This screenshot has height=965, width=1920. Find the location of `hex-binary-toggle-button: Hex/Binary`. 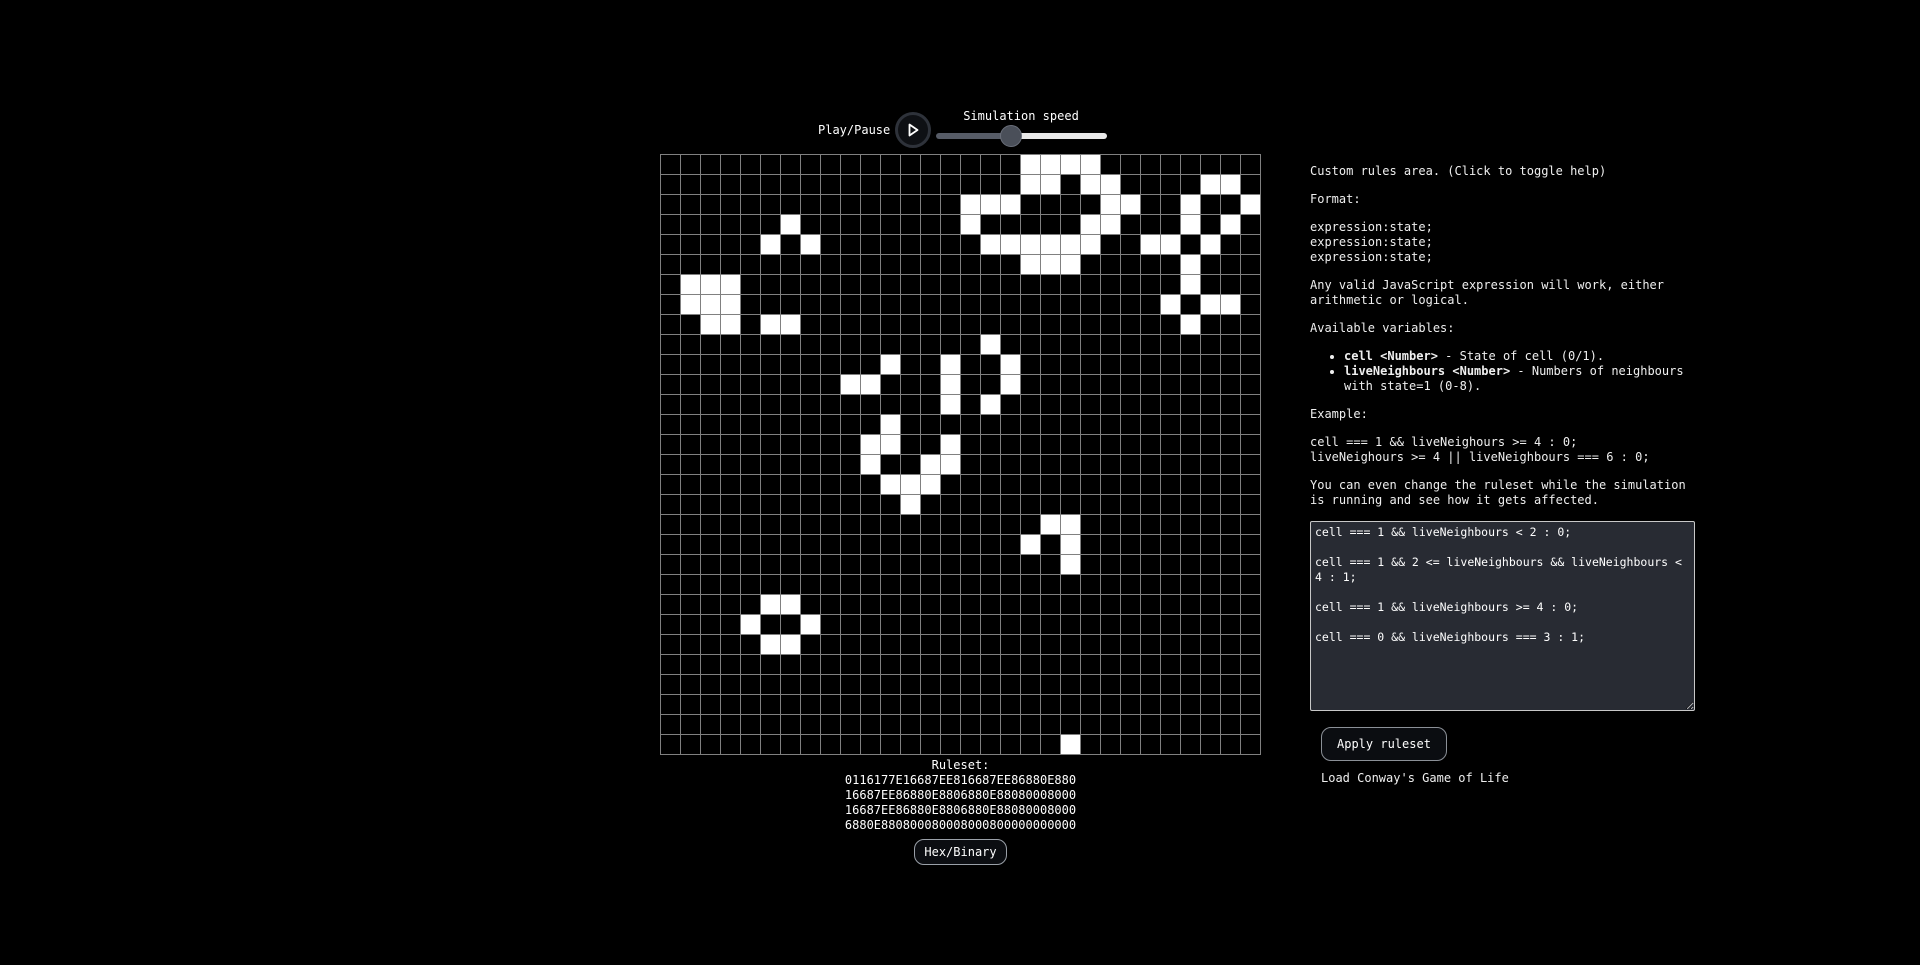

hex-binary-toggle-button: Hex/Binary is located at coordinates (960, 852).